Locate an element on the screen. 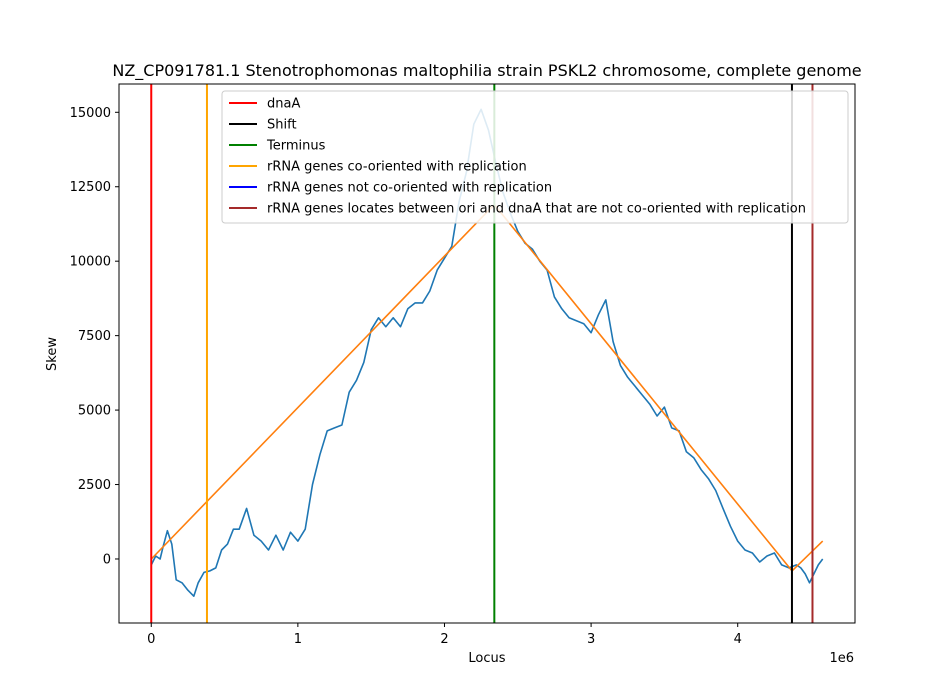 The image size is (950, 700). x-tick-label-0: 0 is located at coordinates (151, 639).